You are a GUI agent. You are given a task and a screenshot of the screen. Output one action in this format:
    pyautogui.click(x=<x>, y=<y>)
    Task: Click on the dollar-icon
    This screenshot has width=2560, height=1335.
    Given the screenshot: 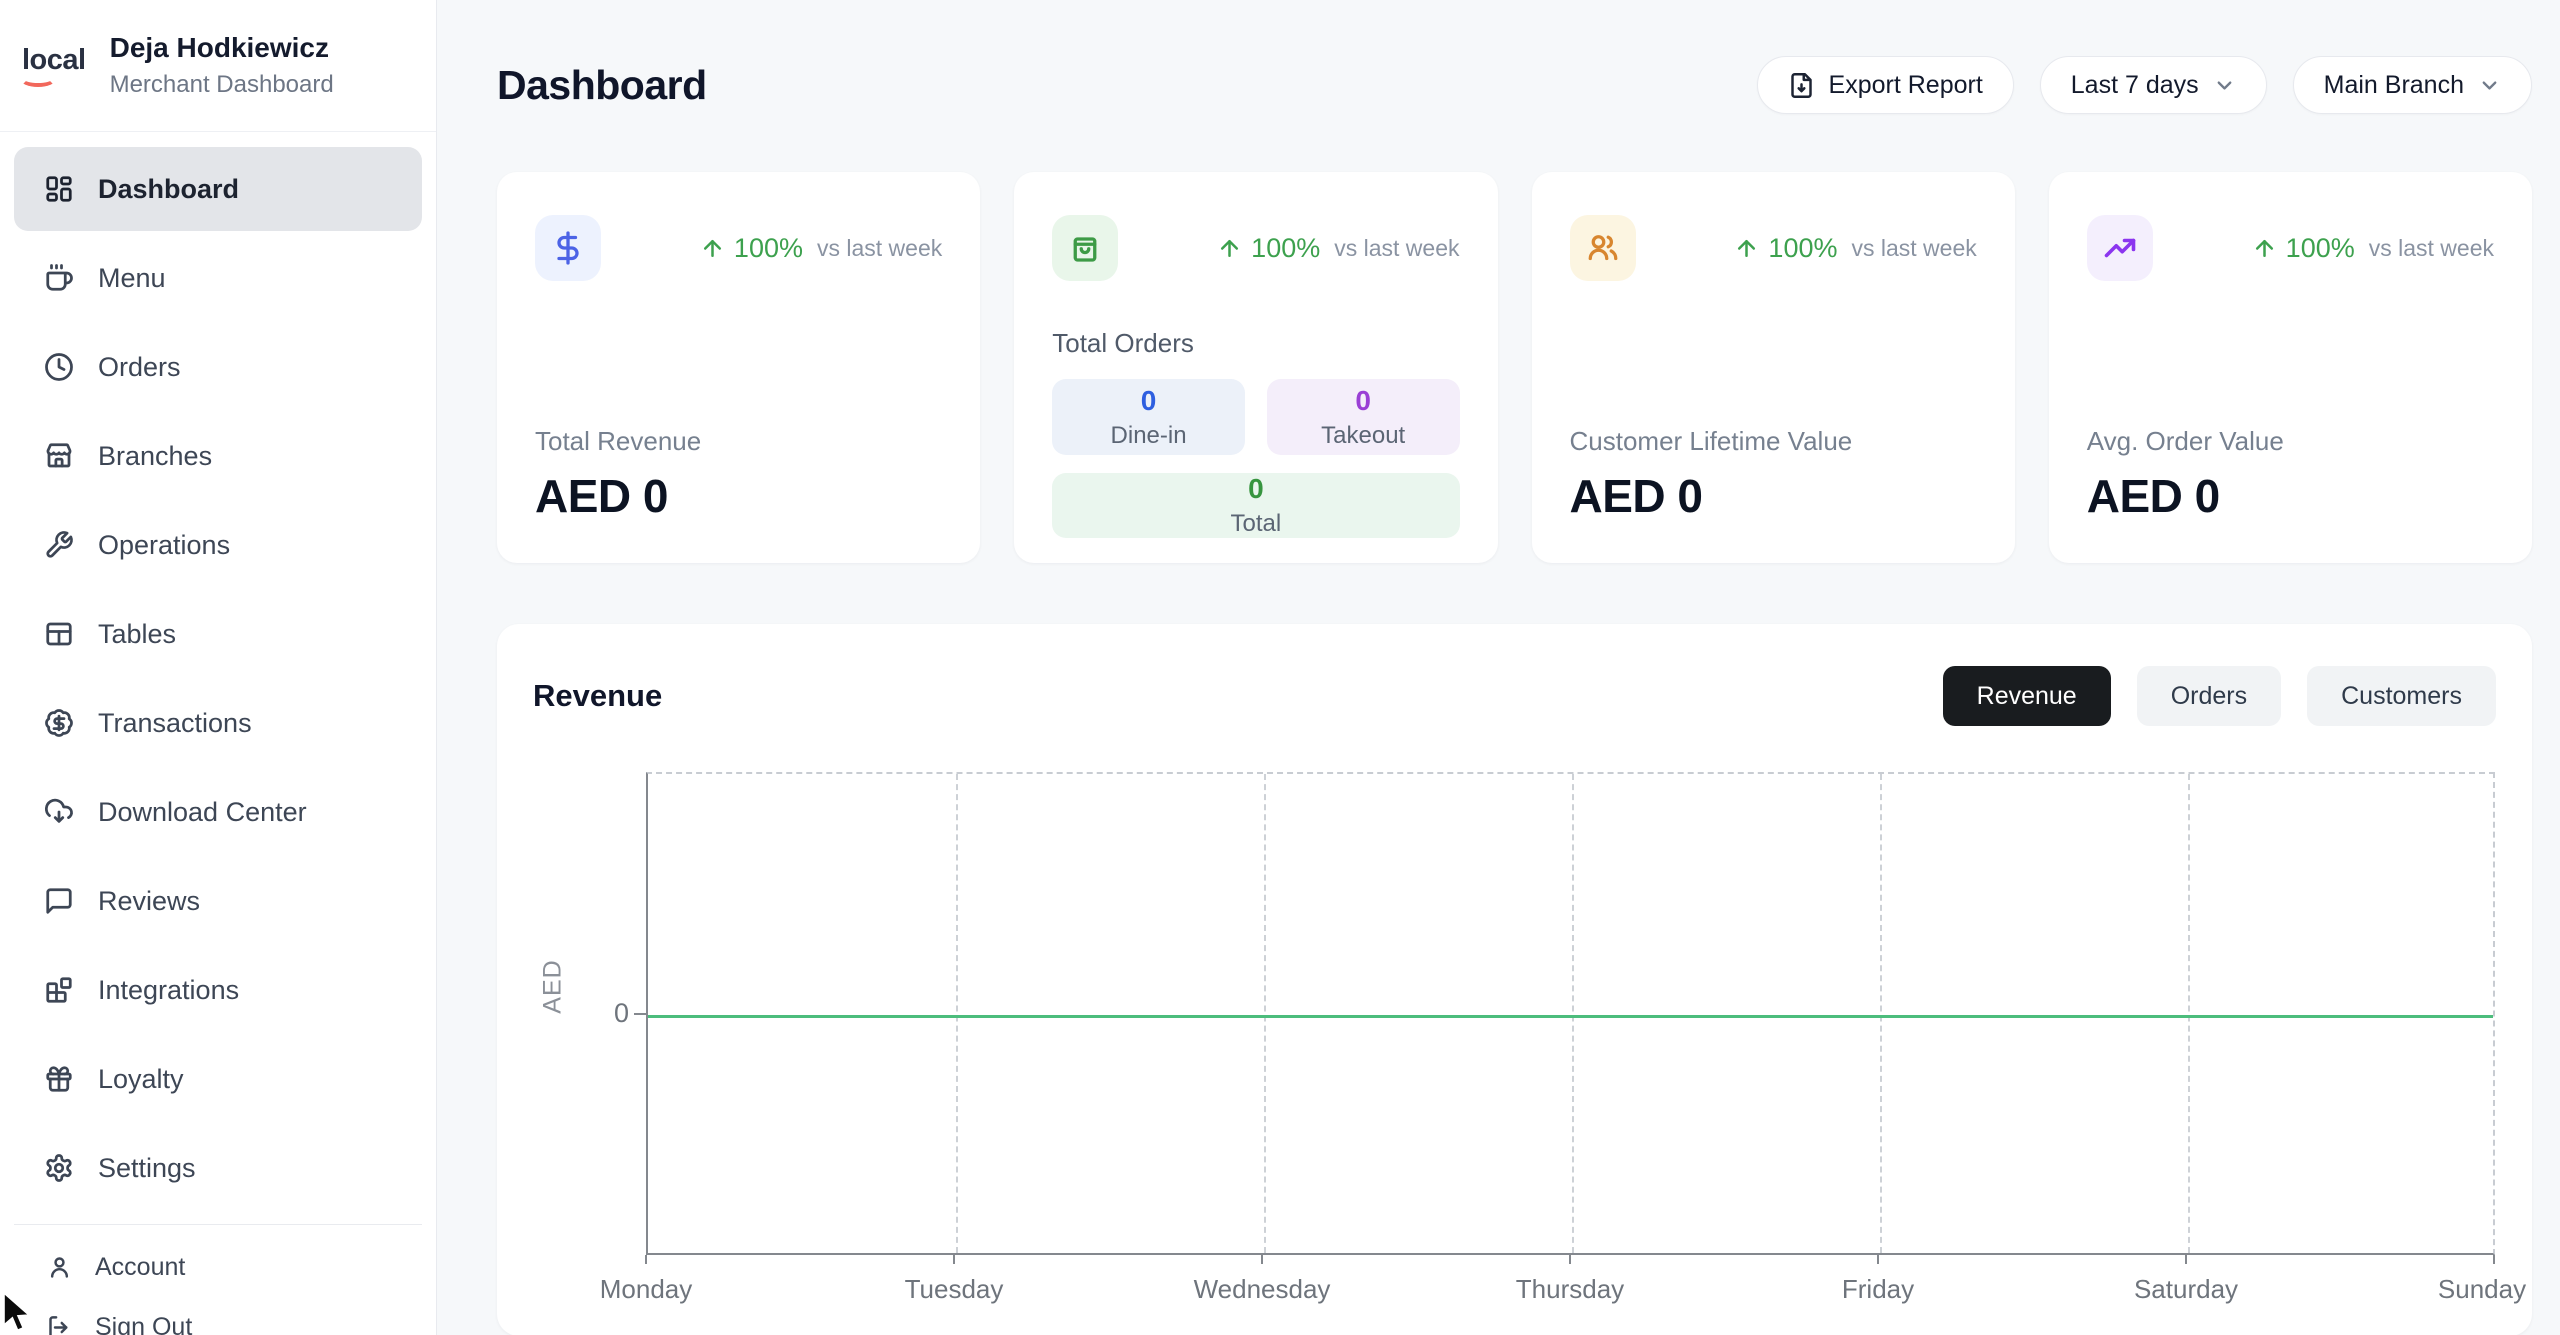 What is the action you would take?
    pyautogui.click(x=568, y=248)
    